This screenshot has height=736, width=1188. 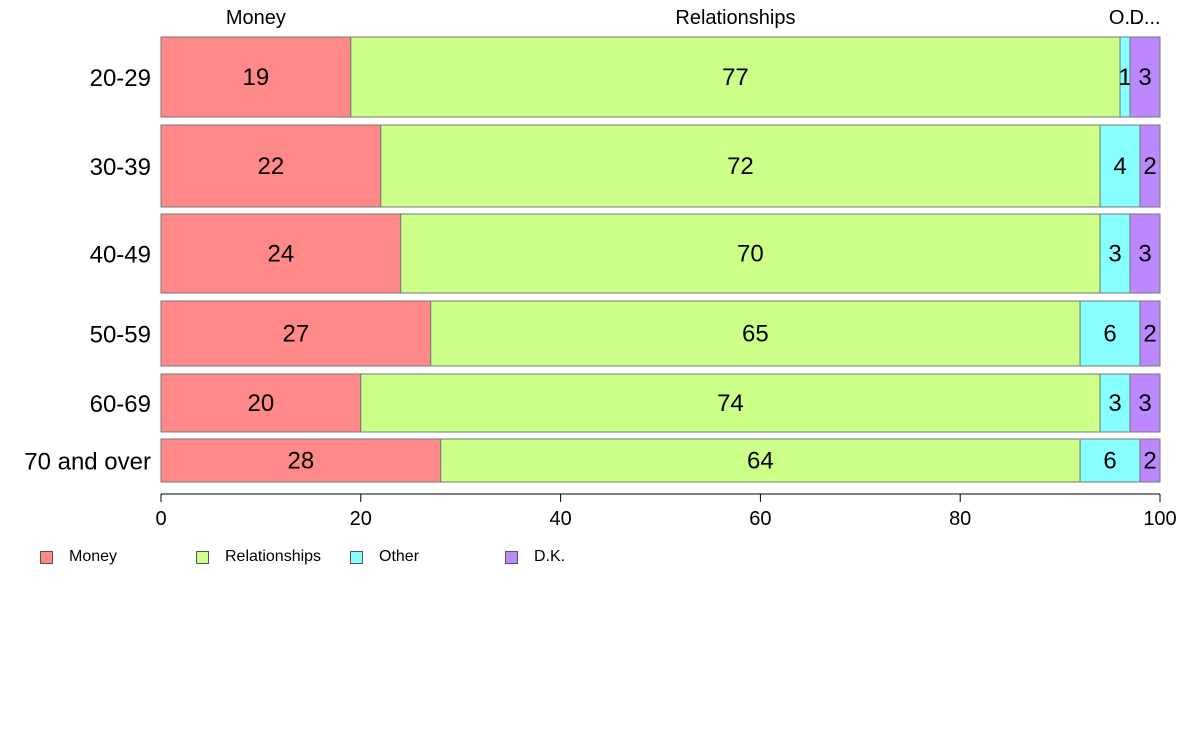 I want to click on value-label-relationships-30-39: 72, so click(x=740, y=166).